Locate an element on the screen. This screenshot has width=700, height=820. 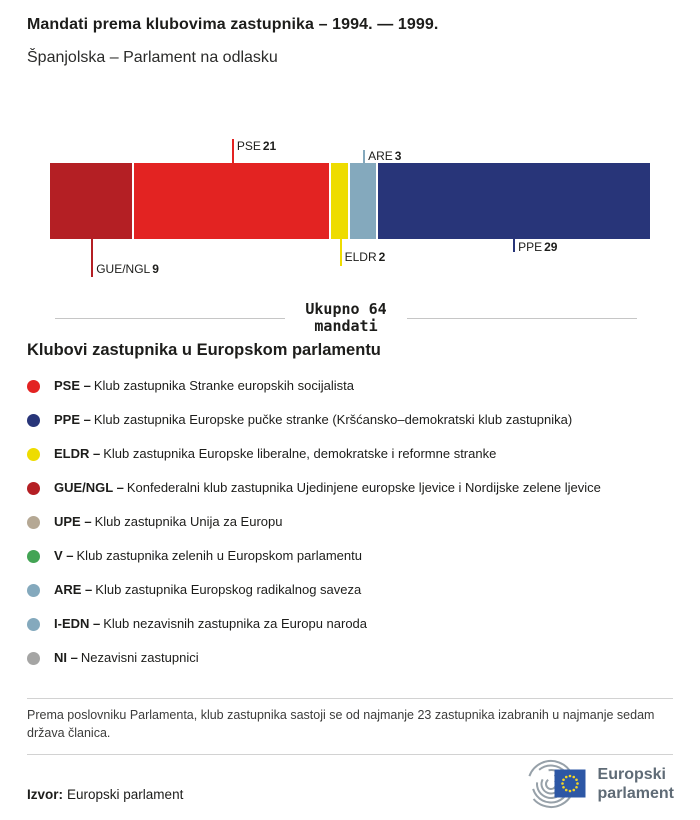
callout-label-gue-ngl: GUE/NGL 9 is located at coordinates (127, 269).